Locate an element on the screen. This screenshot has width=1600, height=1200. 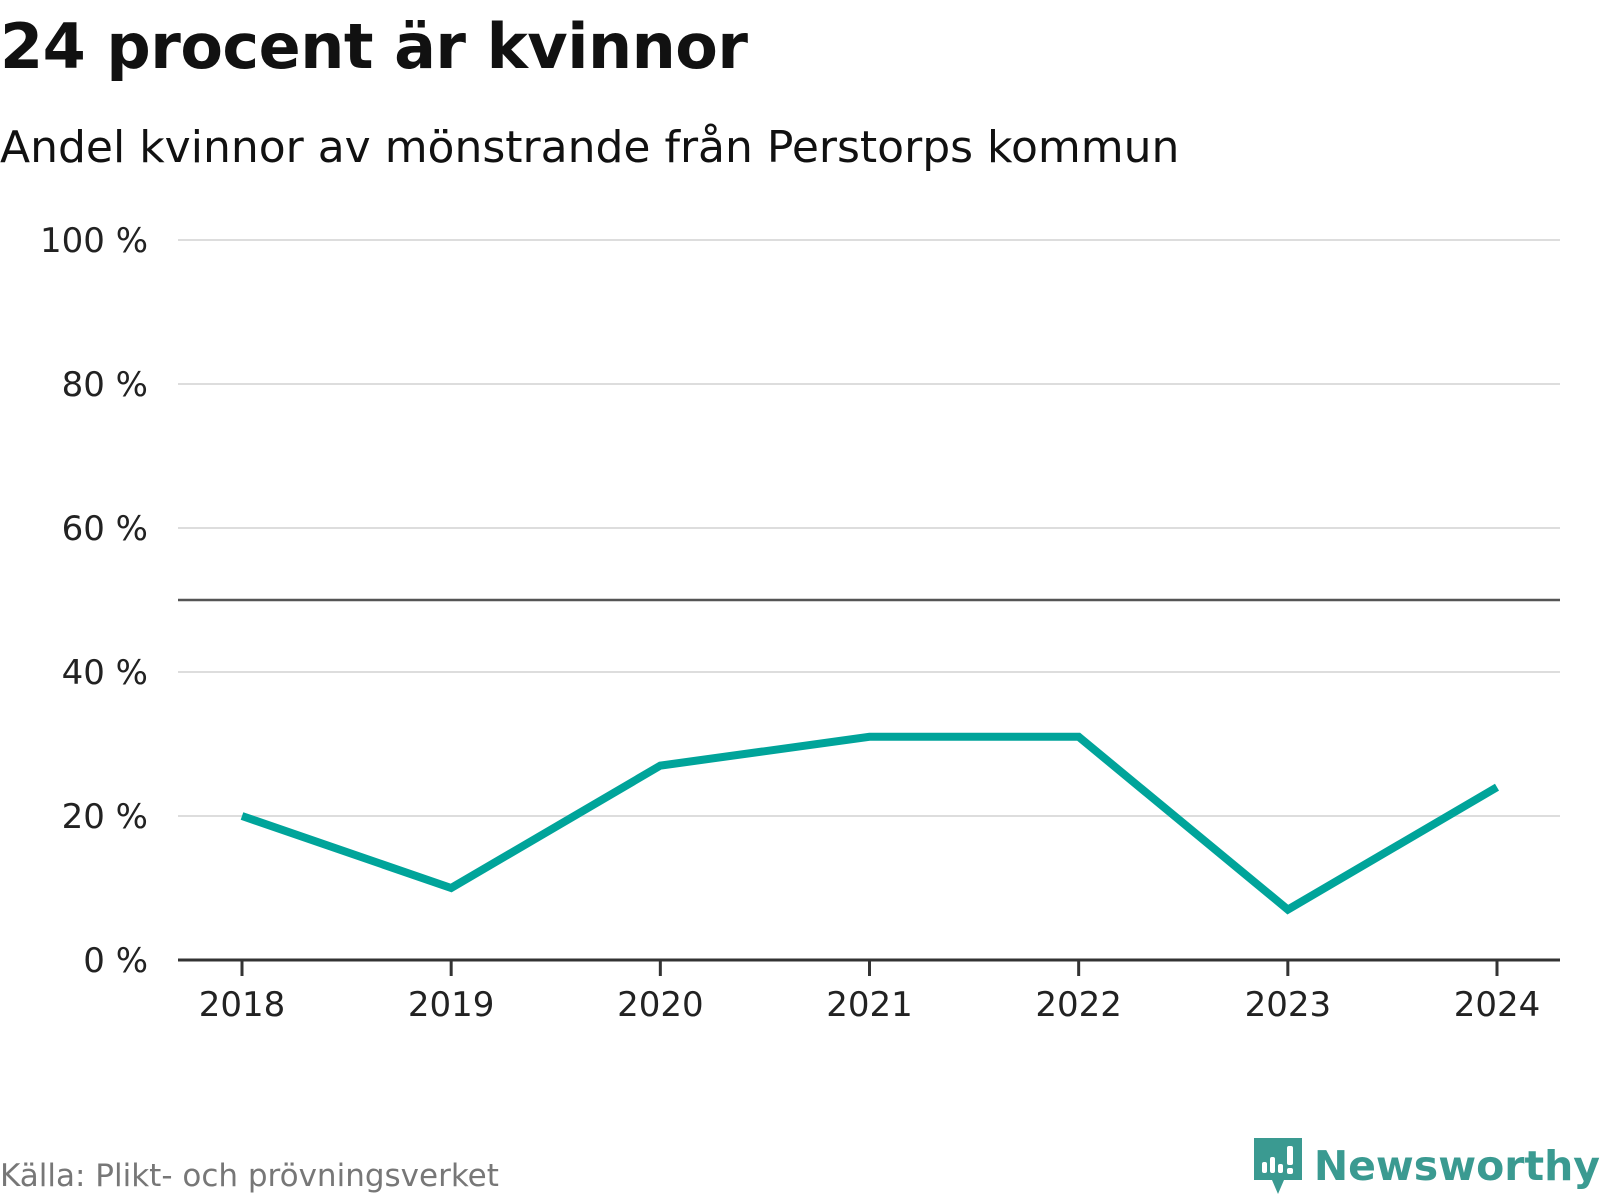
x-tick-label: 2018 is located at coordinates (242, 1005).